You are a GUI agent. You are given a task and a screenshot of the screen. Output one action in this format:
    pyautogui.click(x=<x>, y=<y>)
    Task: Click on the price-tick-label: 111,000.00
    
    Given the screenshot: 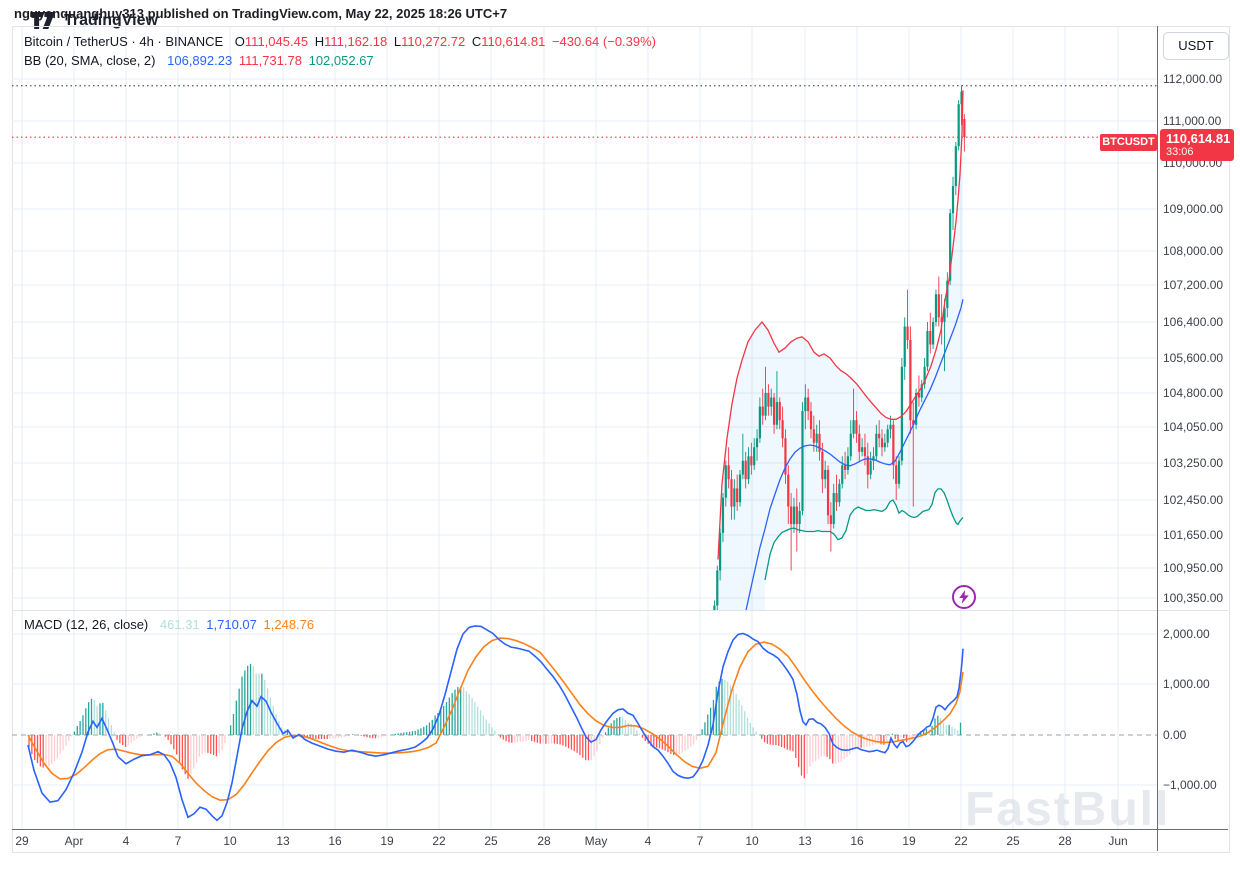 What is the action you would take?
    pyautogui.click(x=1192, y=121)
    